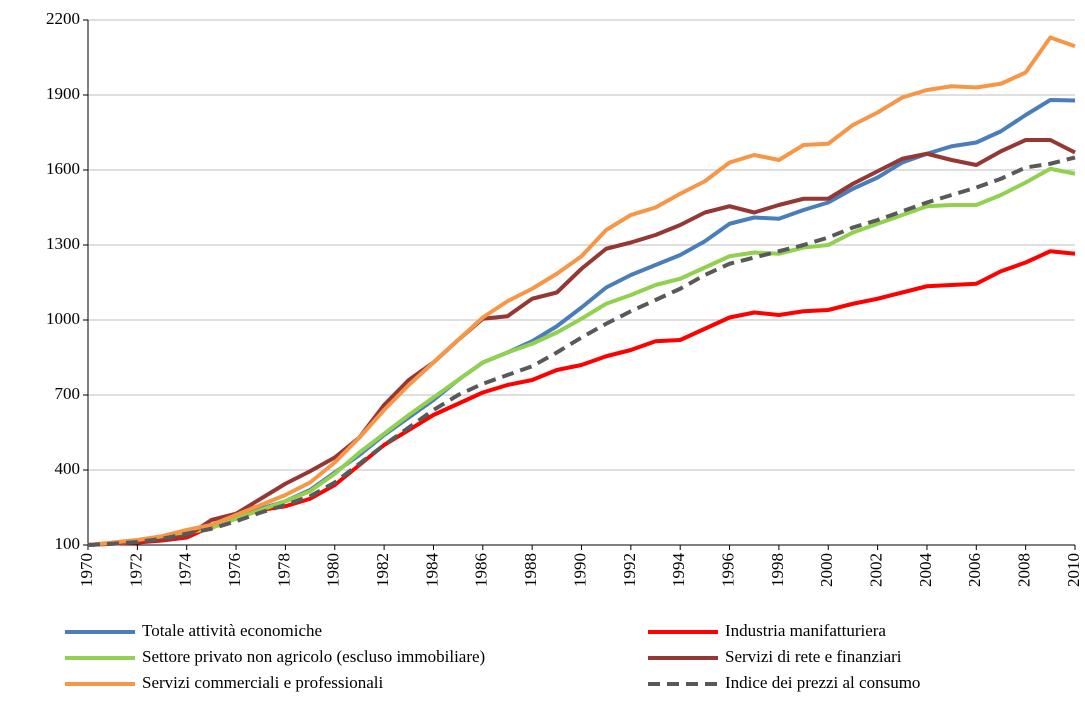 The height and width of the screenshot is (707, 1085). What do you see at coordinates (135, 570) in the screenshot?
I see `x-tick-label: 1972` at bounding box center [135, 570].